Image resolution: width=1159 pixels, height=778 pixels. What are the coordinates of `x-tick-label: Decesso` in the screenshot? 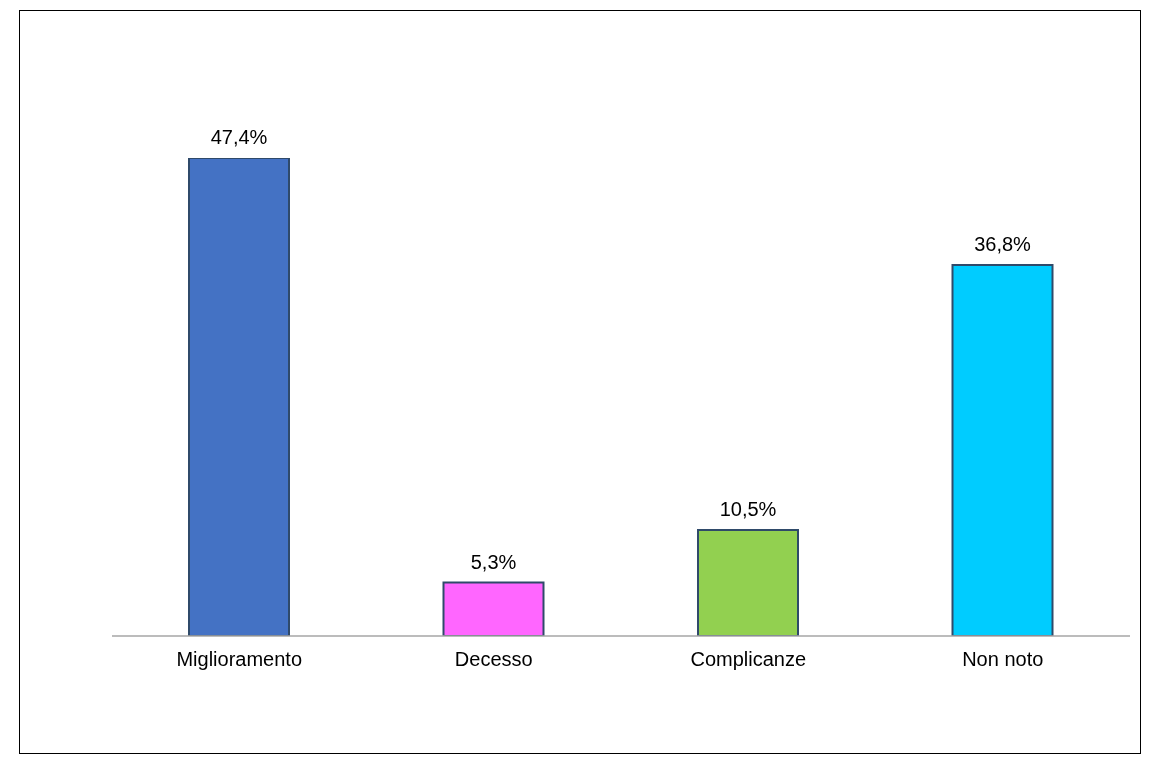 It's located at (493, 659).